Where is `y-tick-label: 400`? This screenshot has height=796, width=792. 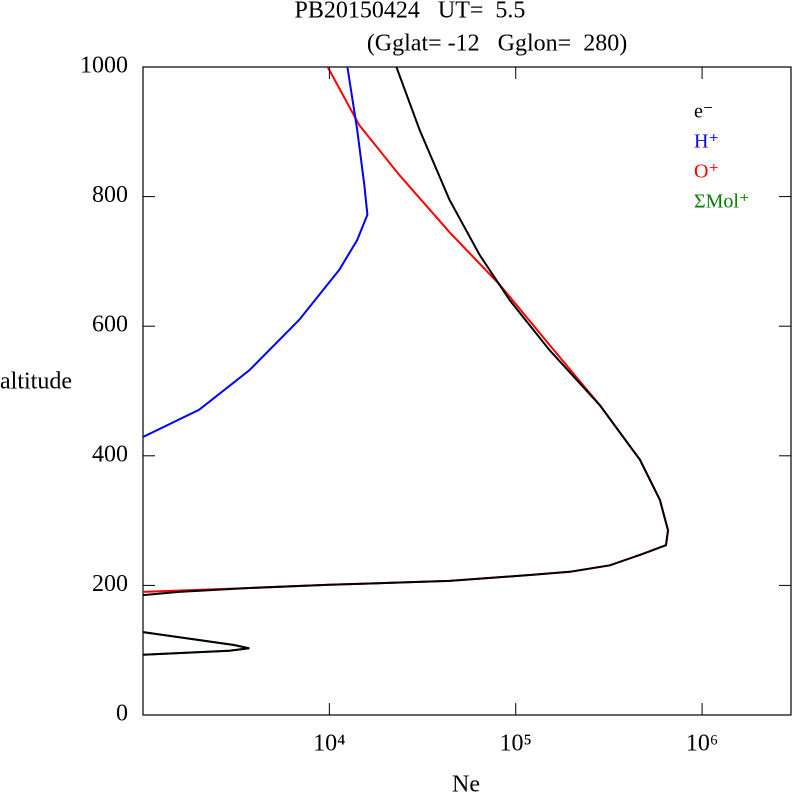 y-tick-label: 400 is located at coordinates (110, 454).